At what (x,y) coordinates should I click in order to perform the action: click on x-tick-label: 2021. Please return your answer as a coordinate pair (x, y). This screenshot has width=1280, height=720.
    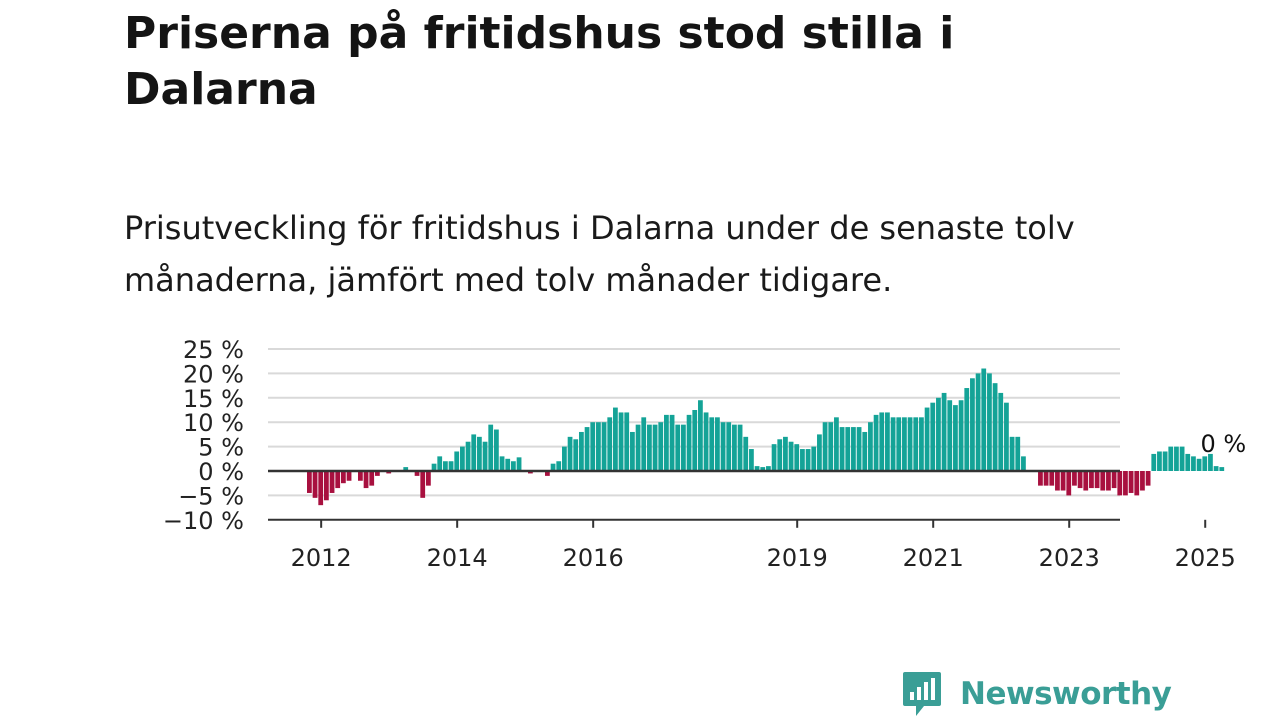
    Looking at the image, I should click on (933, 558).